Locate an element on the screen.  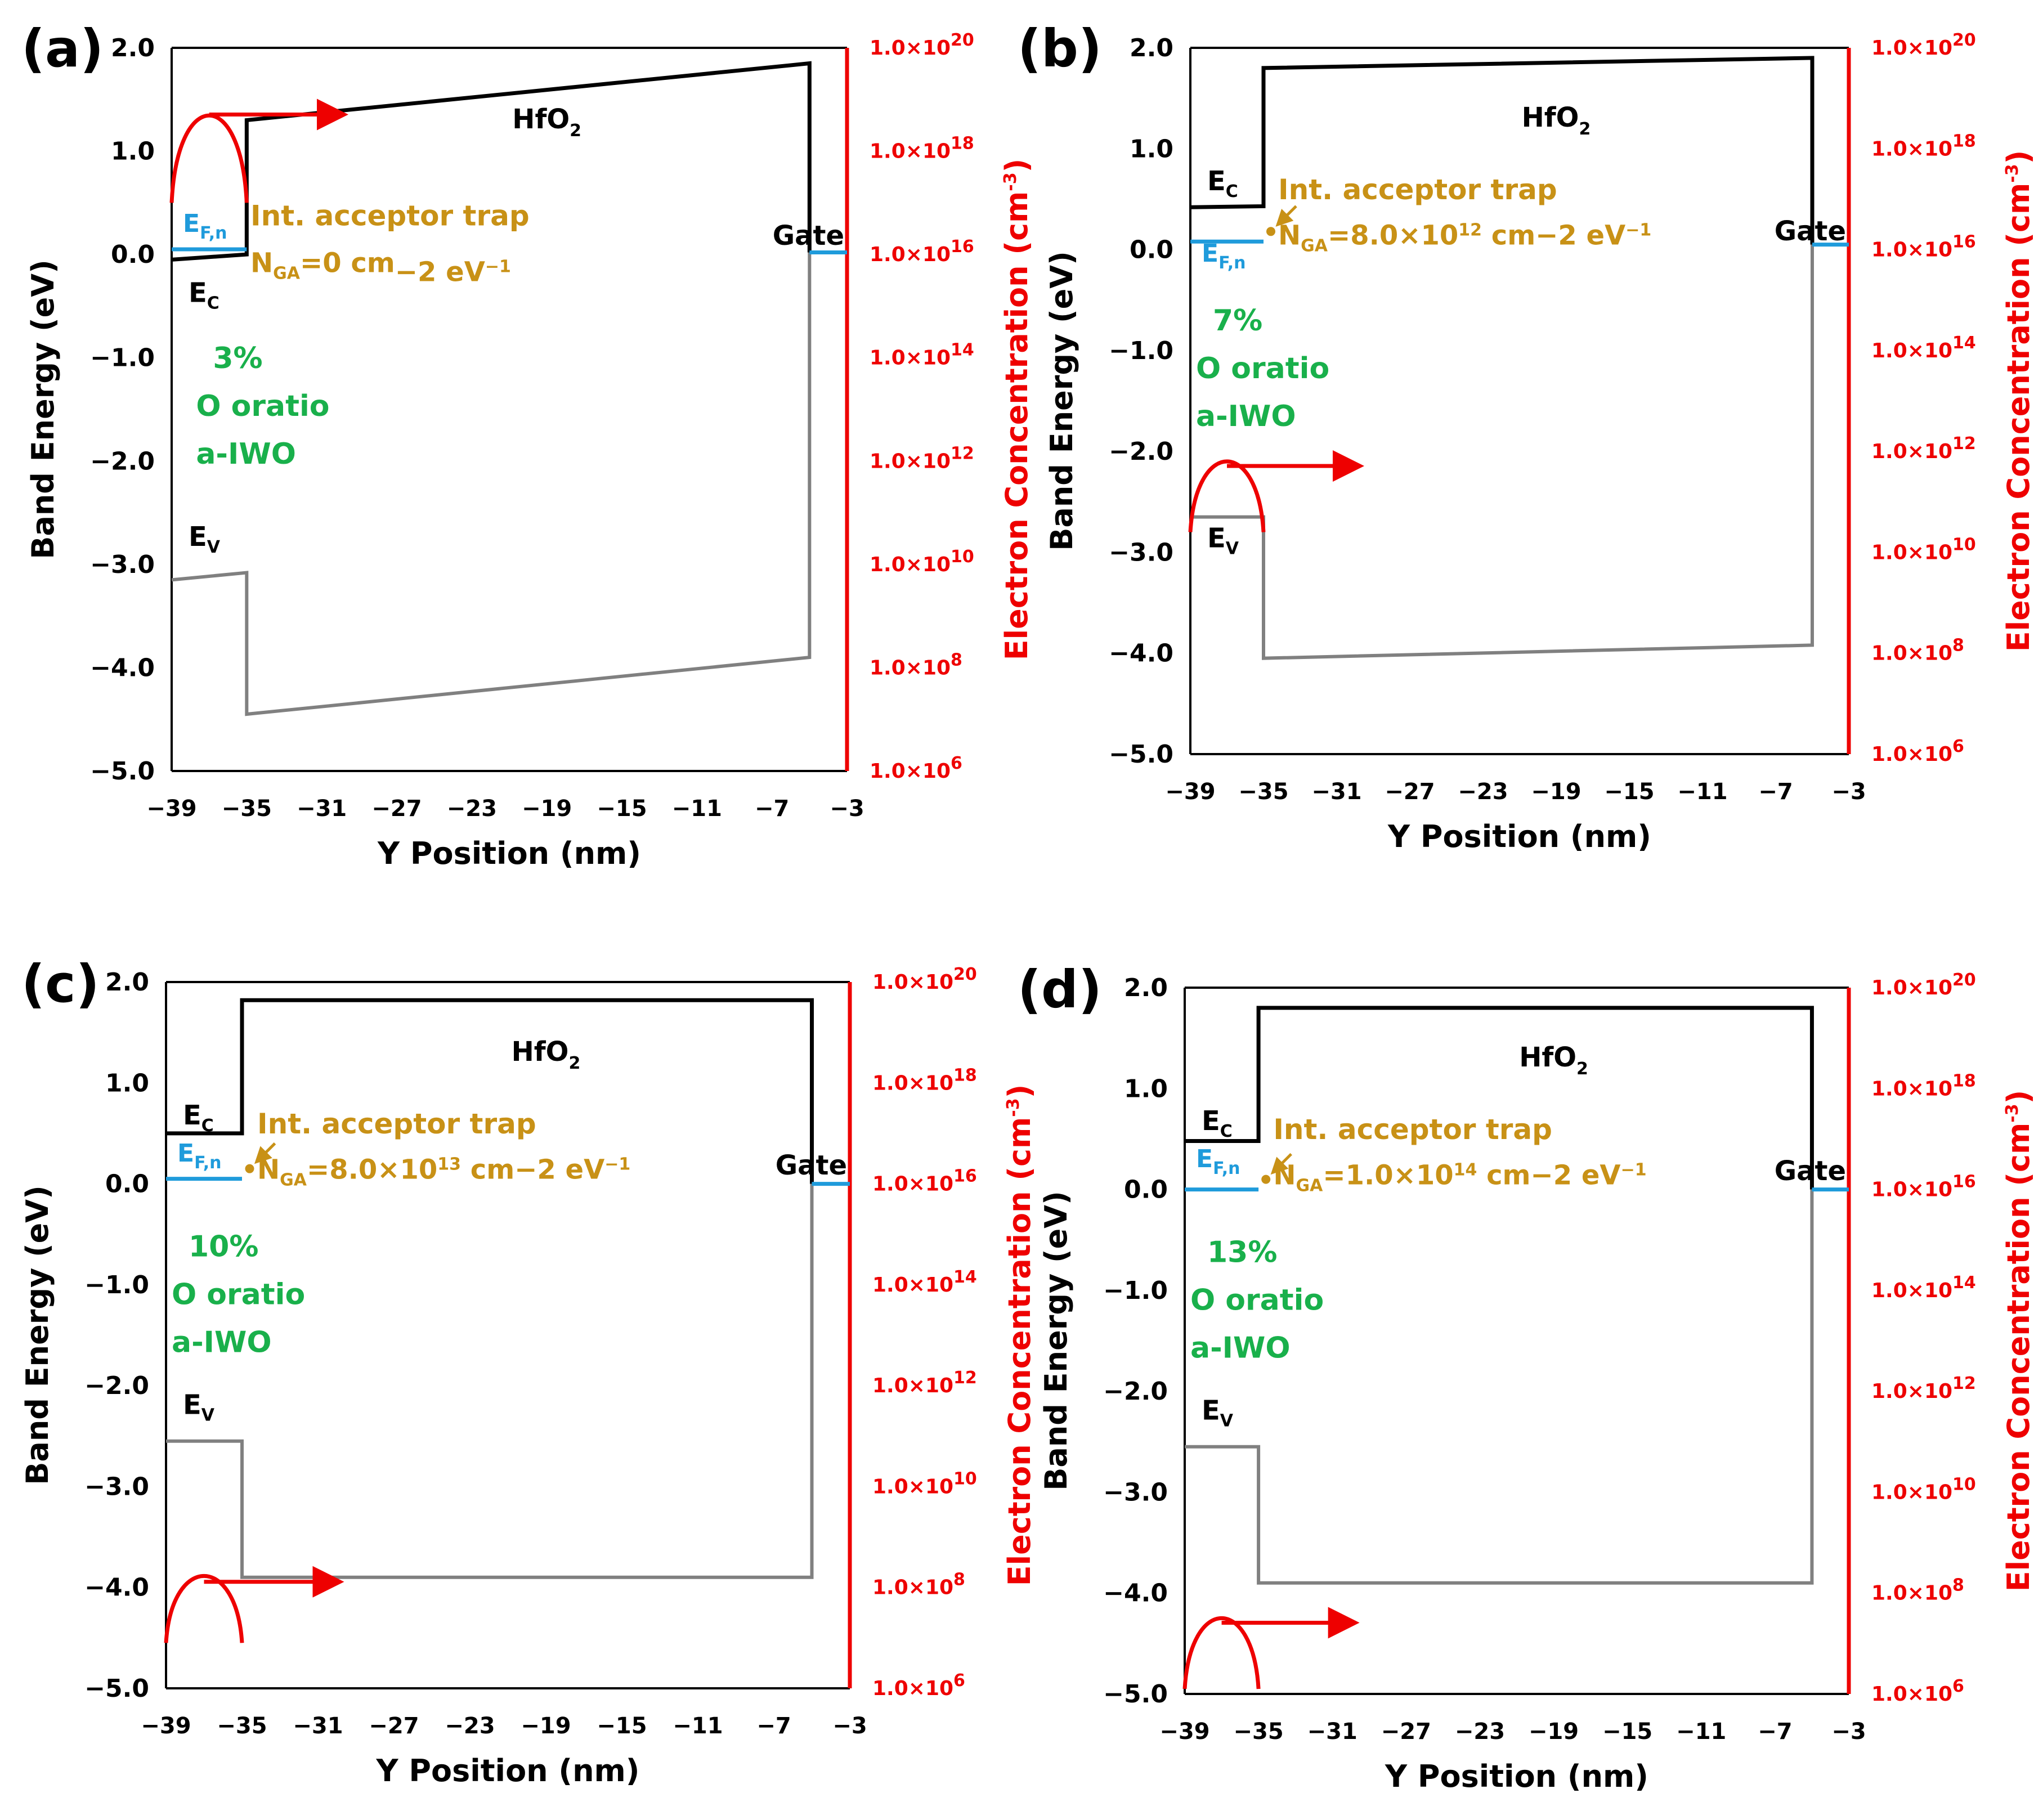
y2-tick-exponent: 20 is located at coordinates (1964, 980).